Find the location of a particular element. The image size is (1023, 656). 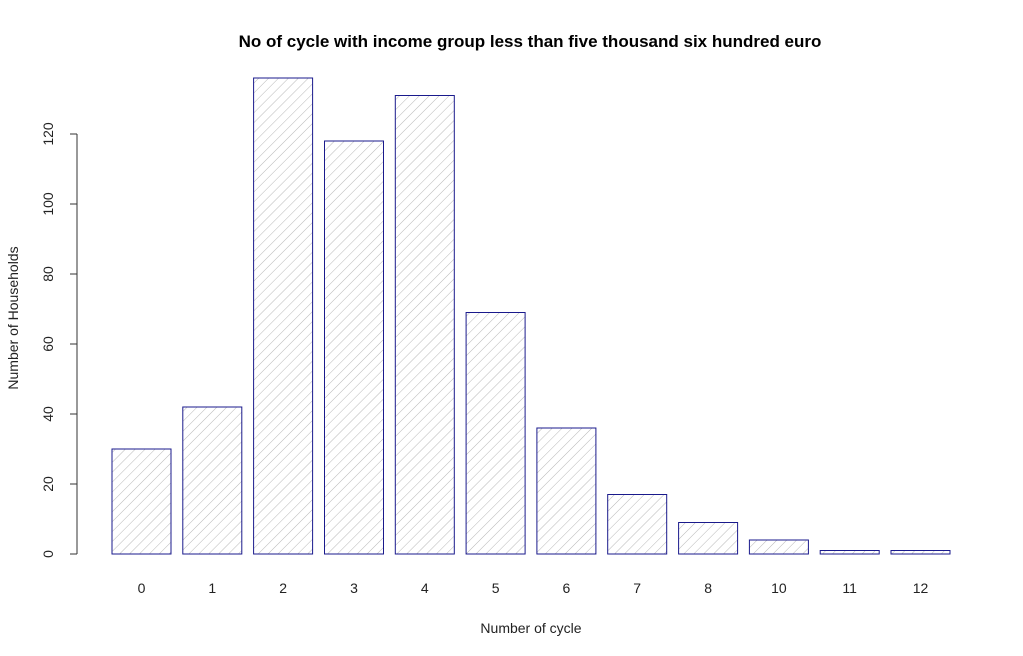

y-tick-label: 120 is located at coordinates (48, 134).